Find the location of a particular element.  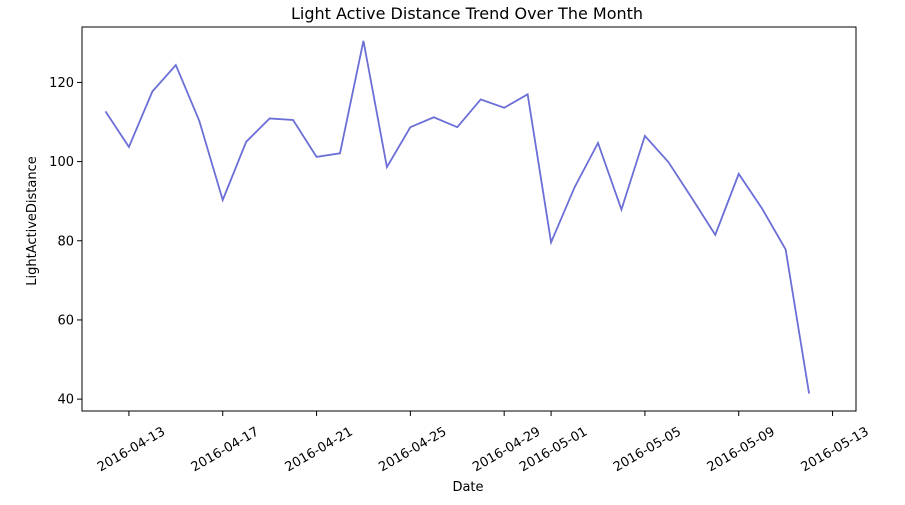

y-tick-label: 120 is located at coordinates (61, 83).